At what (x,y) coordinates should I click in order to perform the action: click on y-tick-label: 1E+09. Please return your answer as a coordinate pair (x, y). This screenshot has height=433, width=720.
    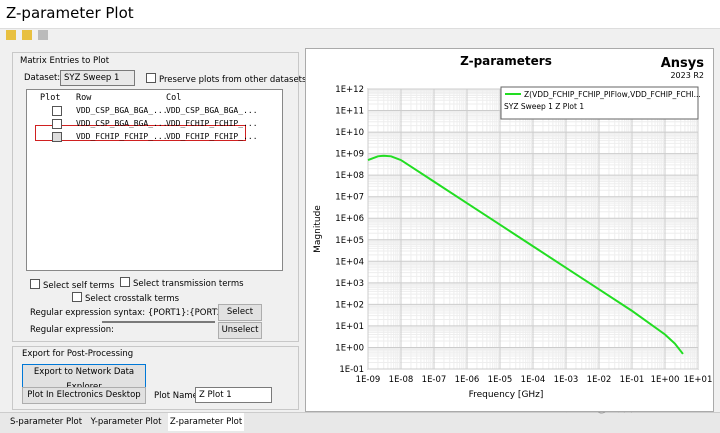
    Looking at the image, I should click on (349, 155).